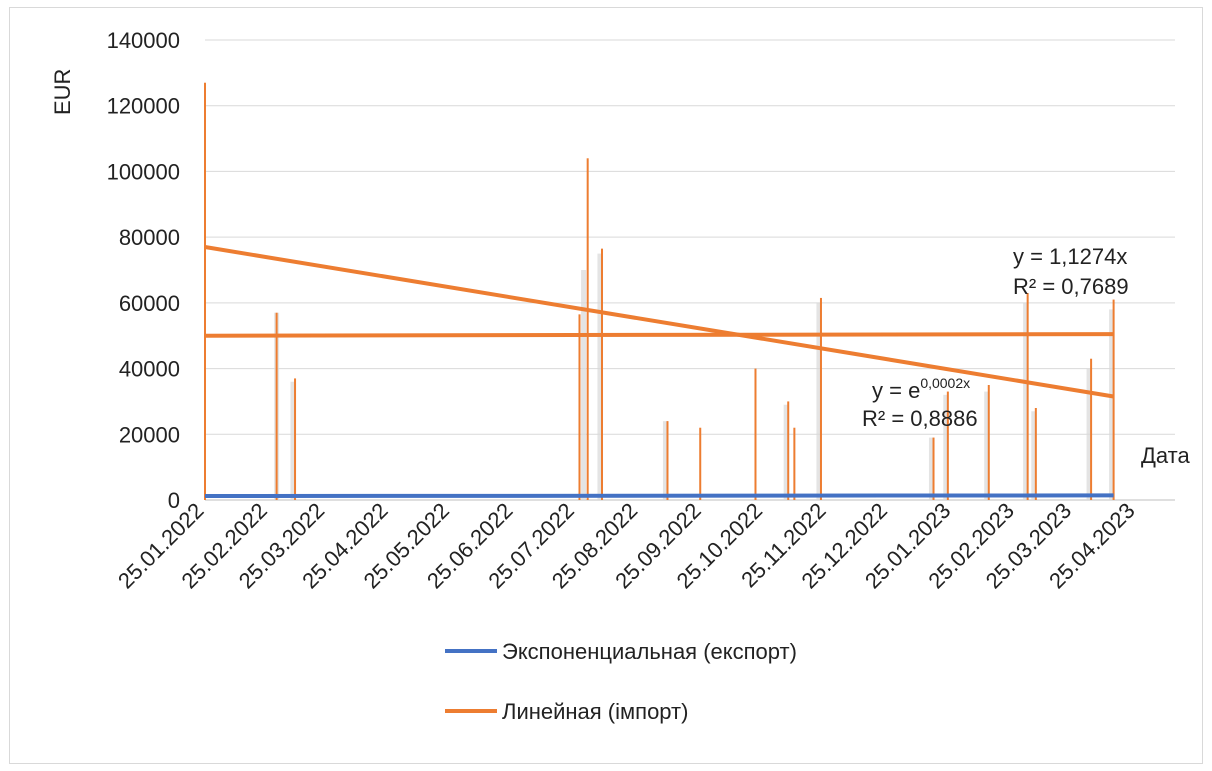 Image resolution: width=1212 pixels, height=771 pixels. I want to click on legend-label: Линейная (імпорт), so click(595, 711).